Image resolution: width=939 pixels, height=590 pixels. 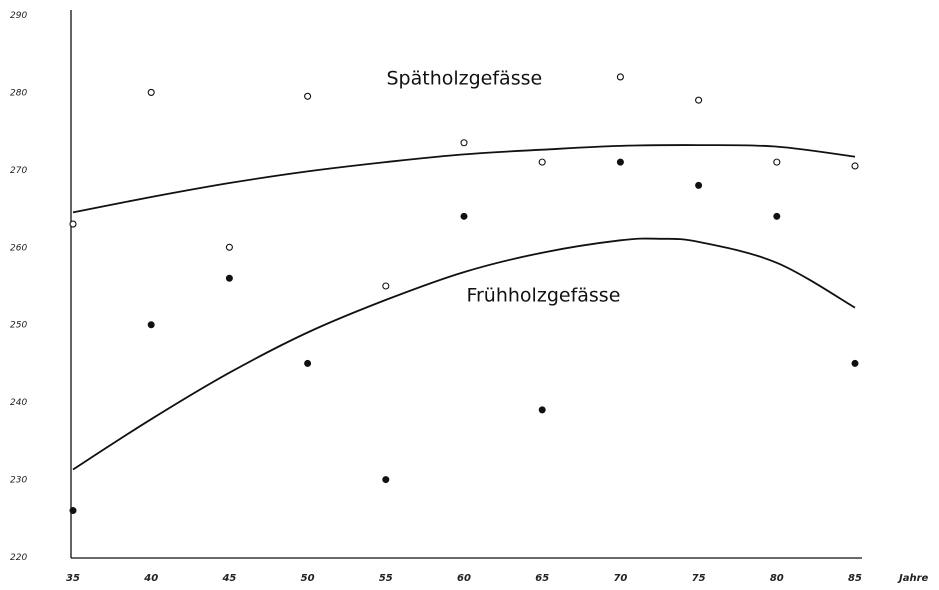 I want to click on y-tick-label: 290, so click(x=18, y=16).